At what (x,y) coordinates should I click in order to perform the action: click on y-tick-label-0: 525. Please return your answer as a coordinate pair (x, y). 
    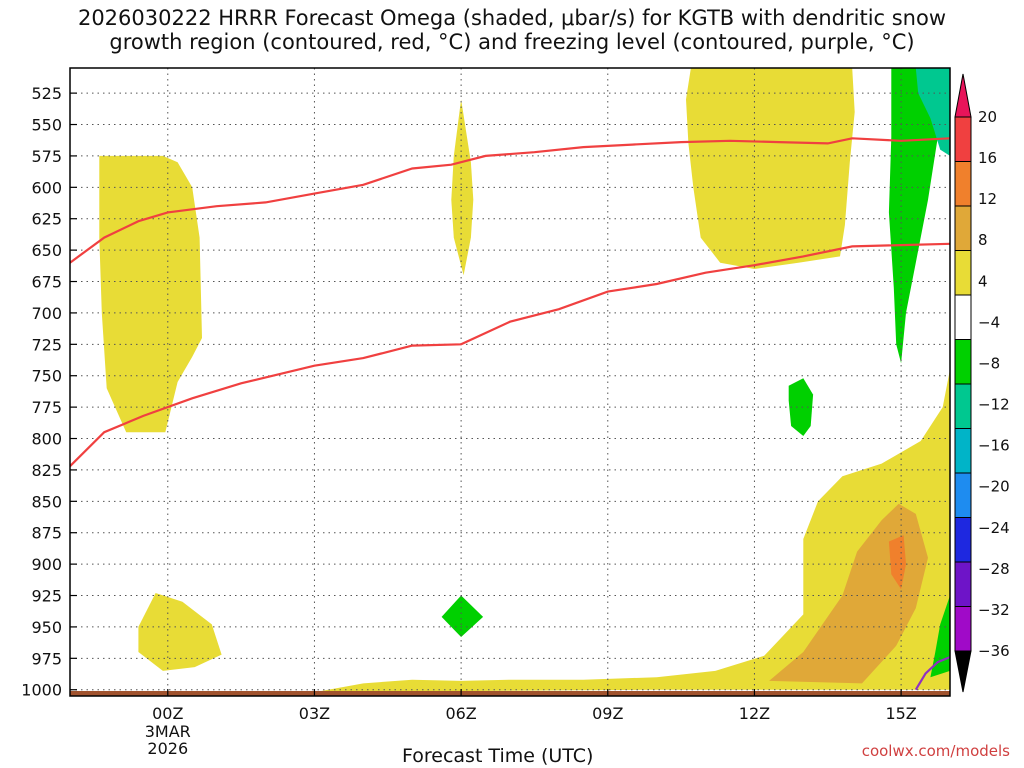
    Looking at the image, I should click on (46, 93).